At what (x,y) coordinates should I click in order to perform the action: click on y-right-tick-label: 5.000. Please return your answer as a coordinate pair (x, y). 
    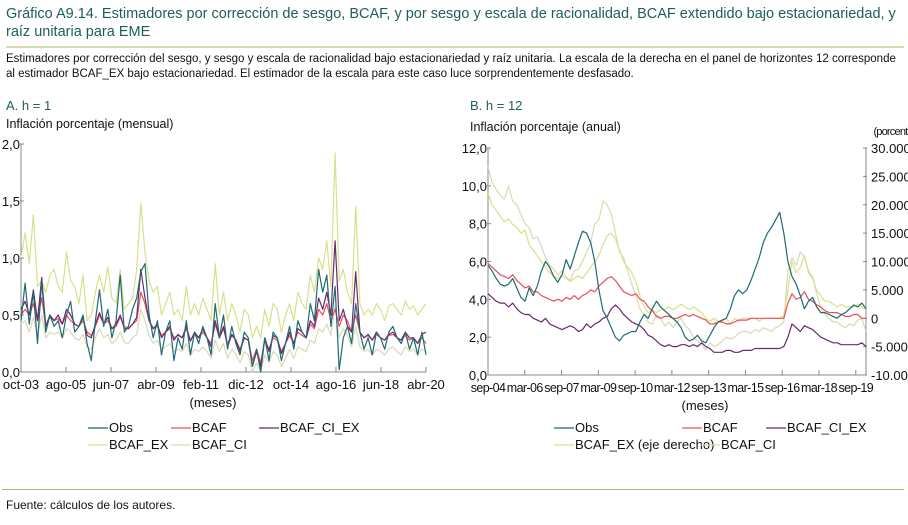
    Looking at the image, I should click on (887, 290).